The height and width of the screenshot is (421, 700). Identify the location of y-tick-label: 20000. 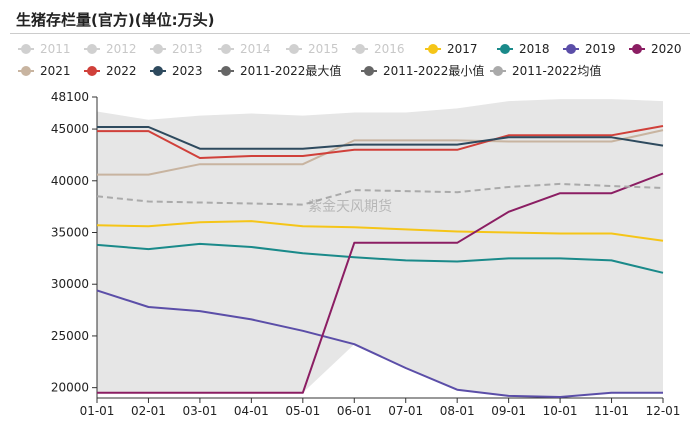
(70, 388).